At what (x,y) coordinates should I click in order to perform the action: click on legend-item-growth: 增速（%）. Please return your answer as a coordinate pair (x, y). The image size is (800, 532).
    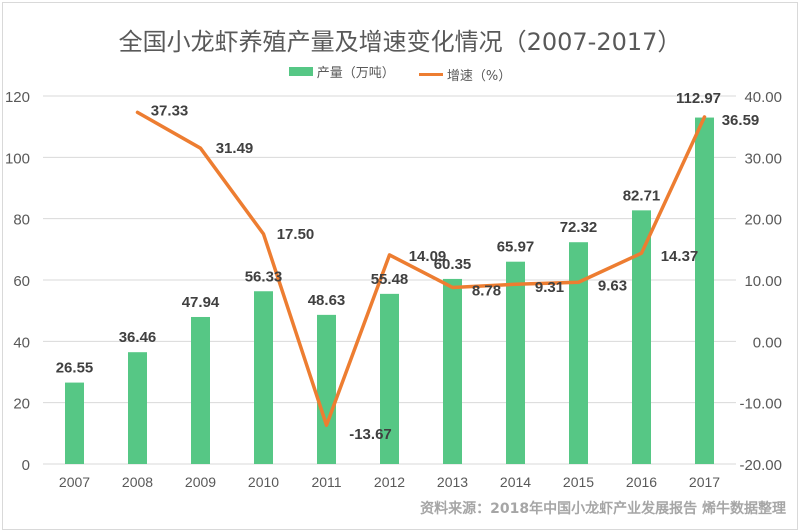
    Looking at the image, I should click on (465, 74).